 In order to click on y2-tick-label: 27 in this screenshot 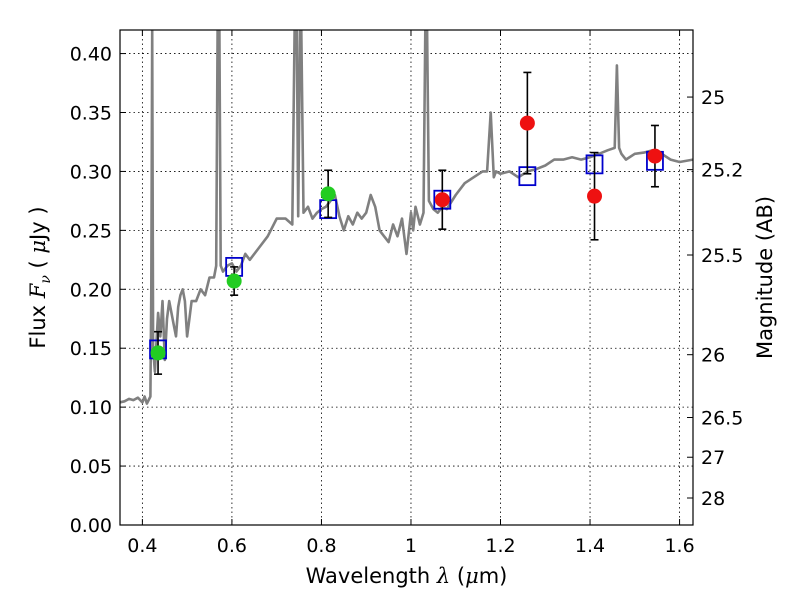, I will do `click(713, 458)`.